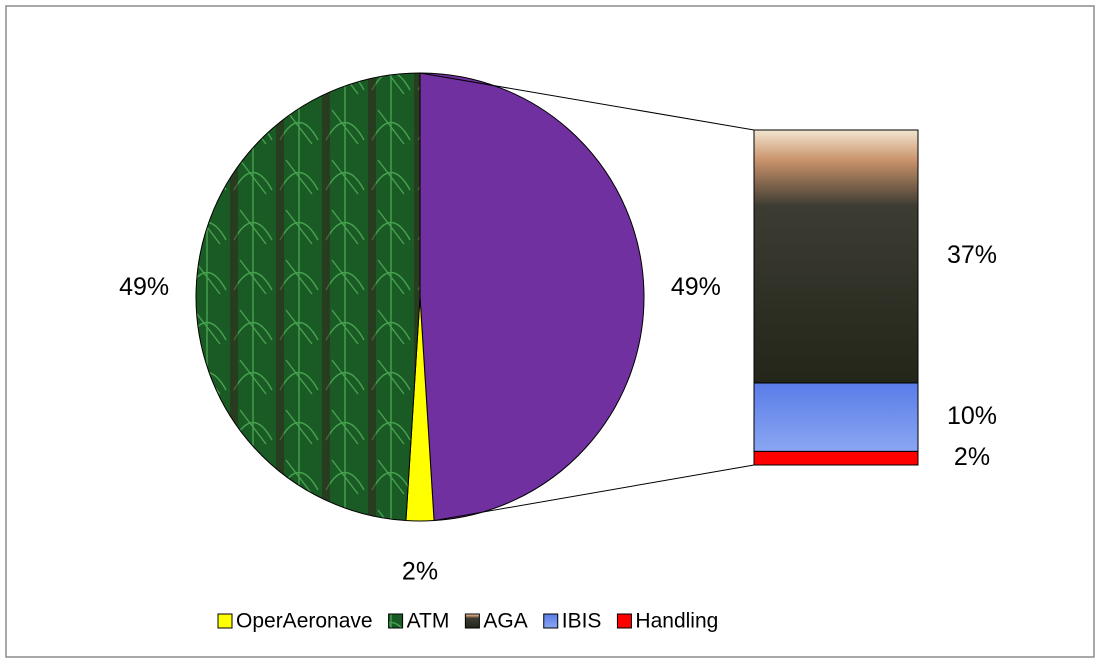  I want to click on data-label: 37%, so click(972, 255).